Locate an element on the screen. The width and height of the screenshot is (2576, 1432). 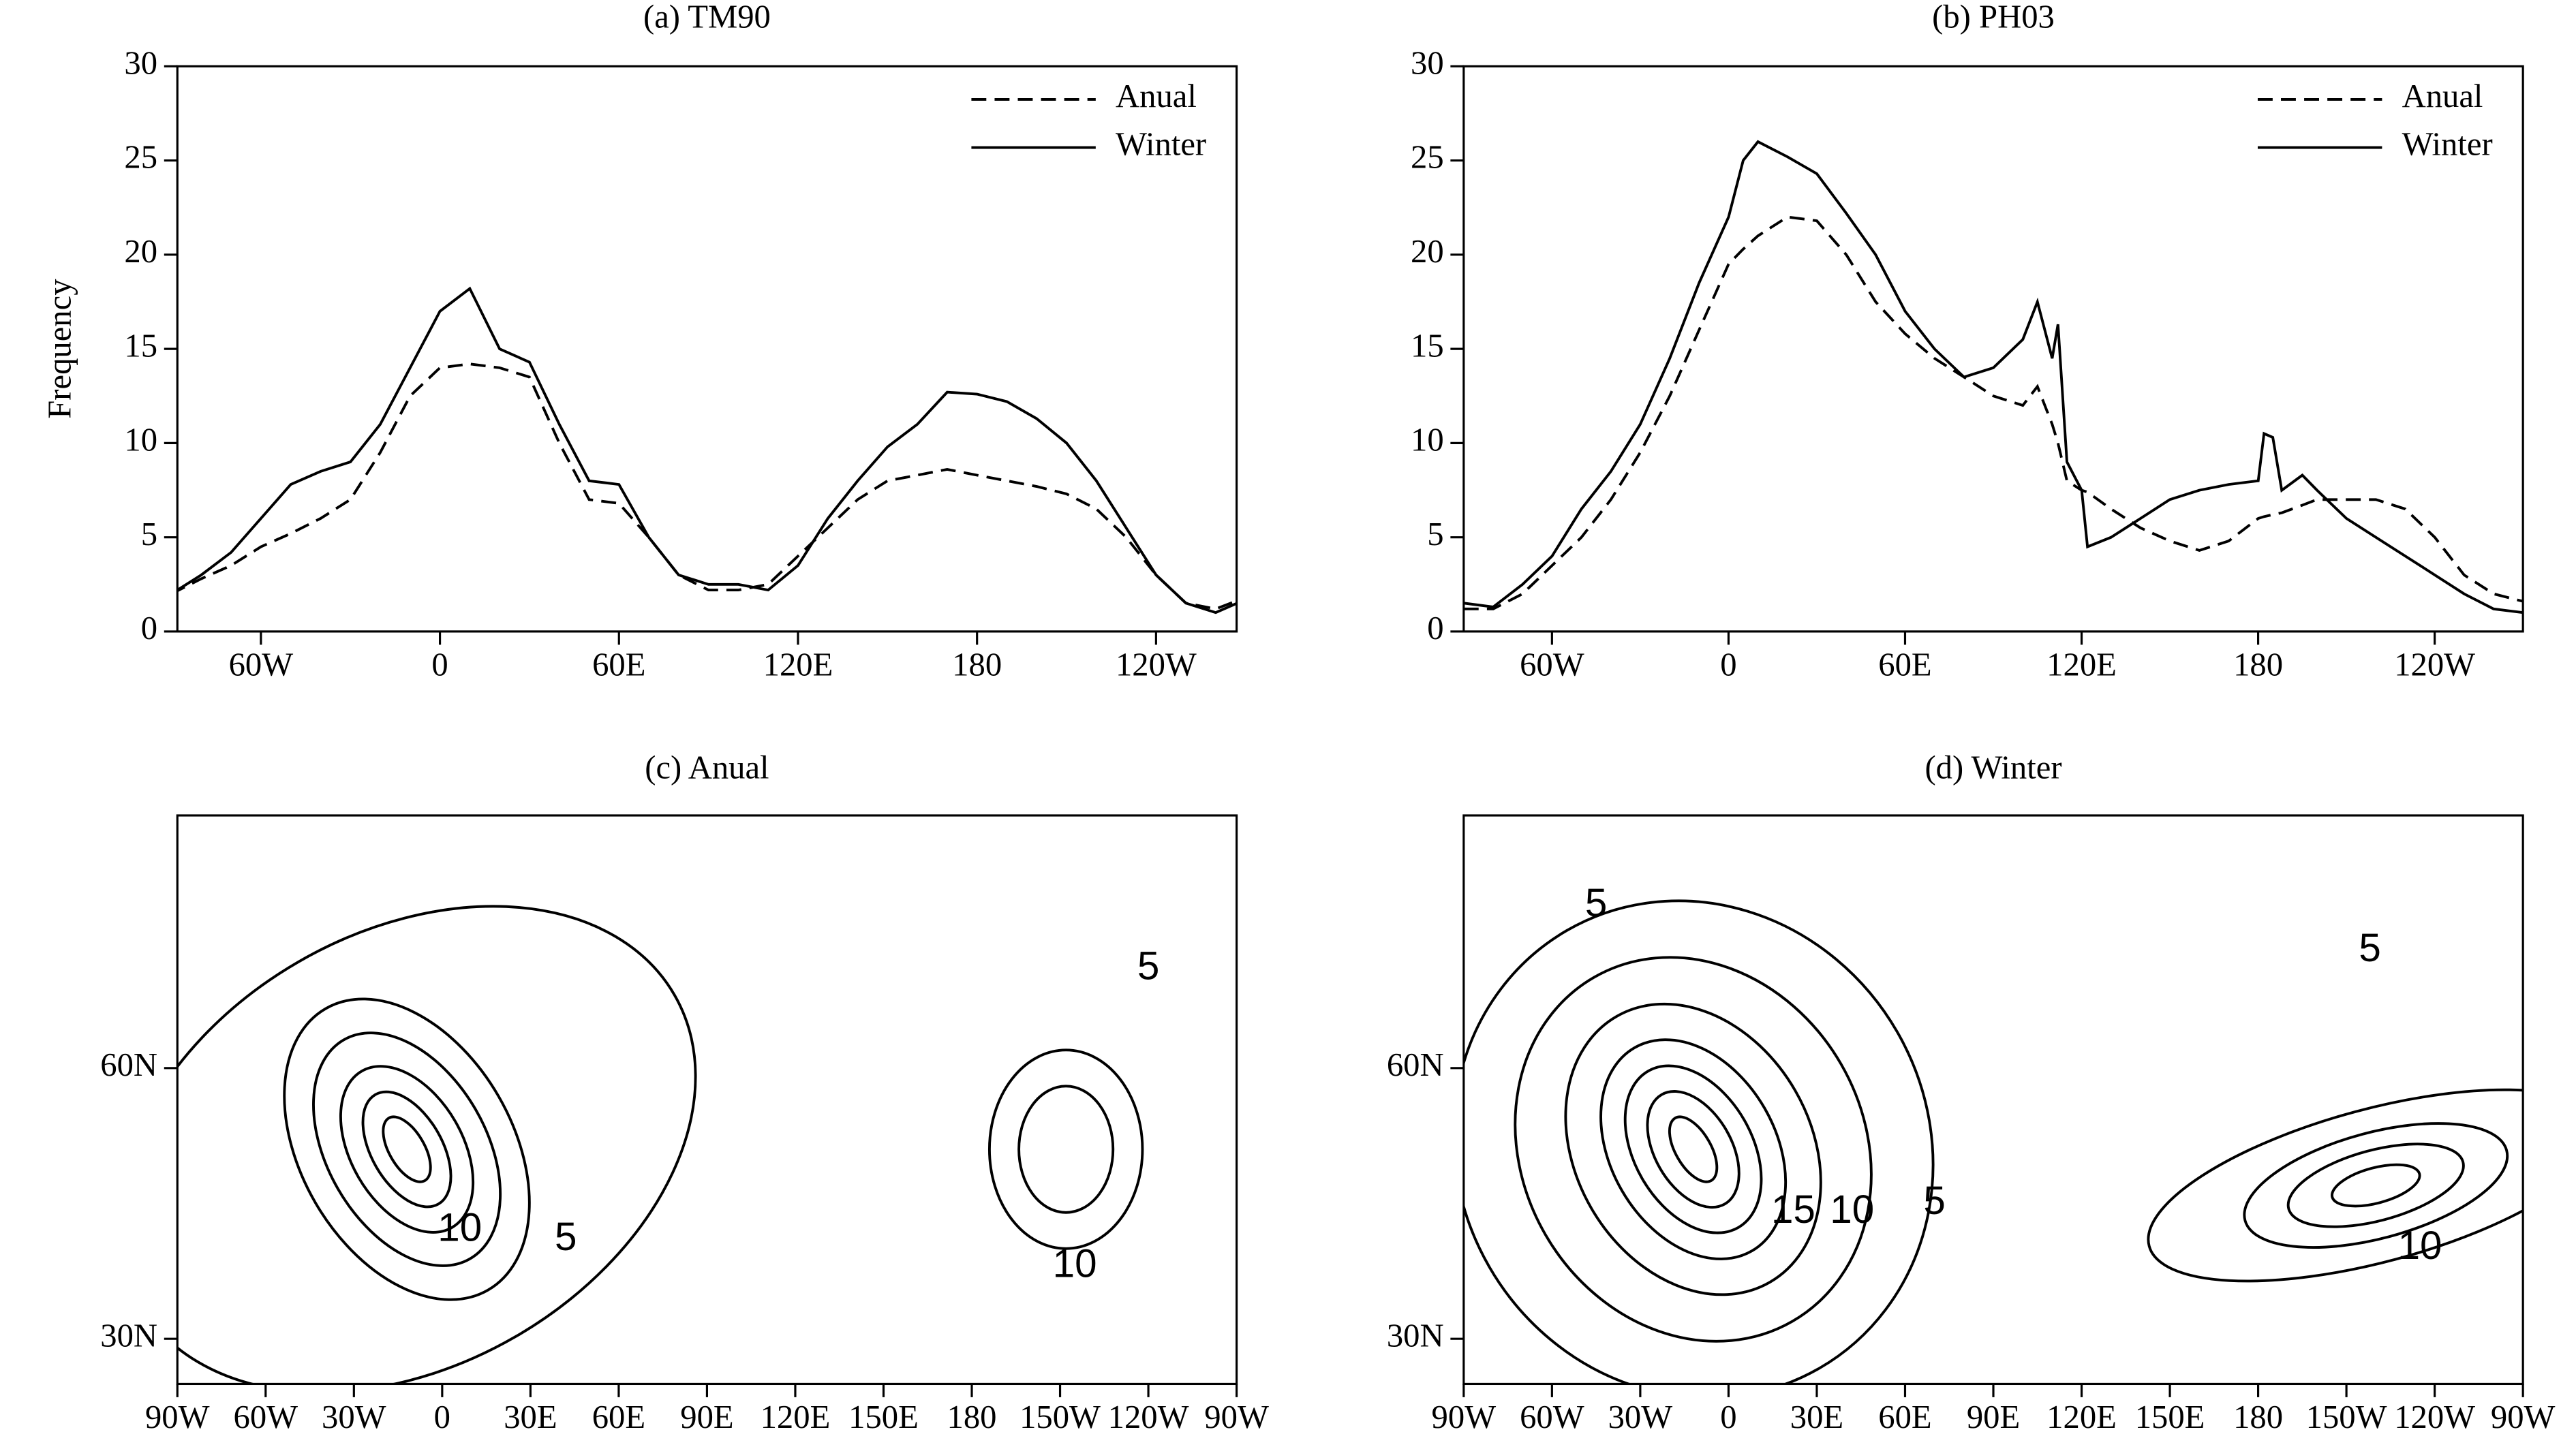
chart-title: (a) TM90 is located at coordinates (707, 17).